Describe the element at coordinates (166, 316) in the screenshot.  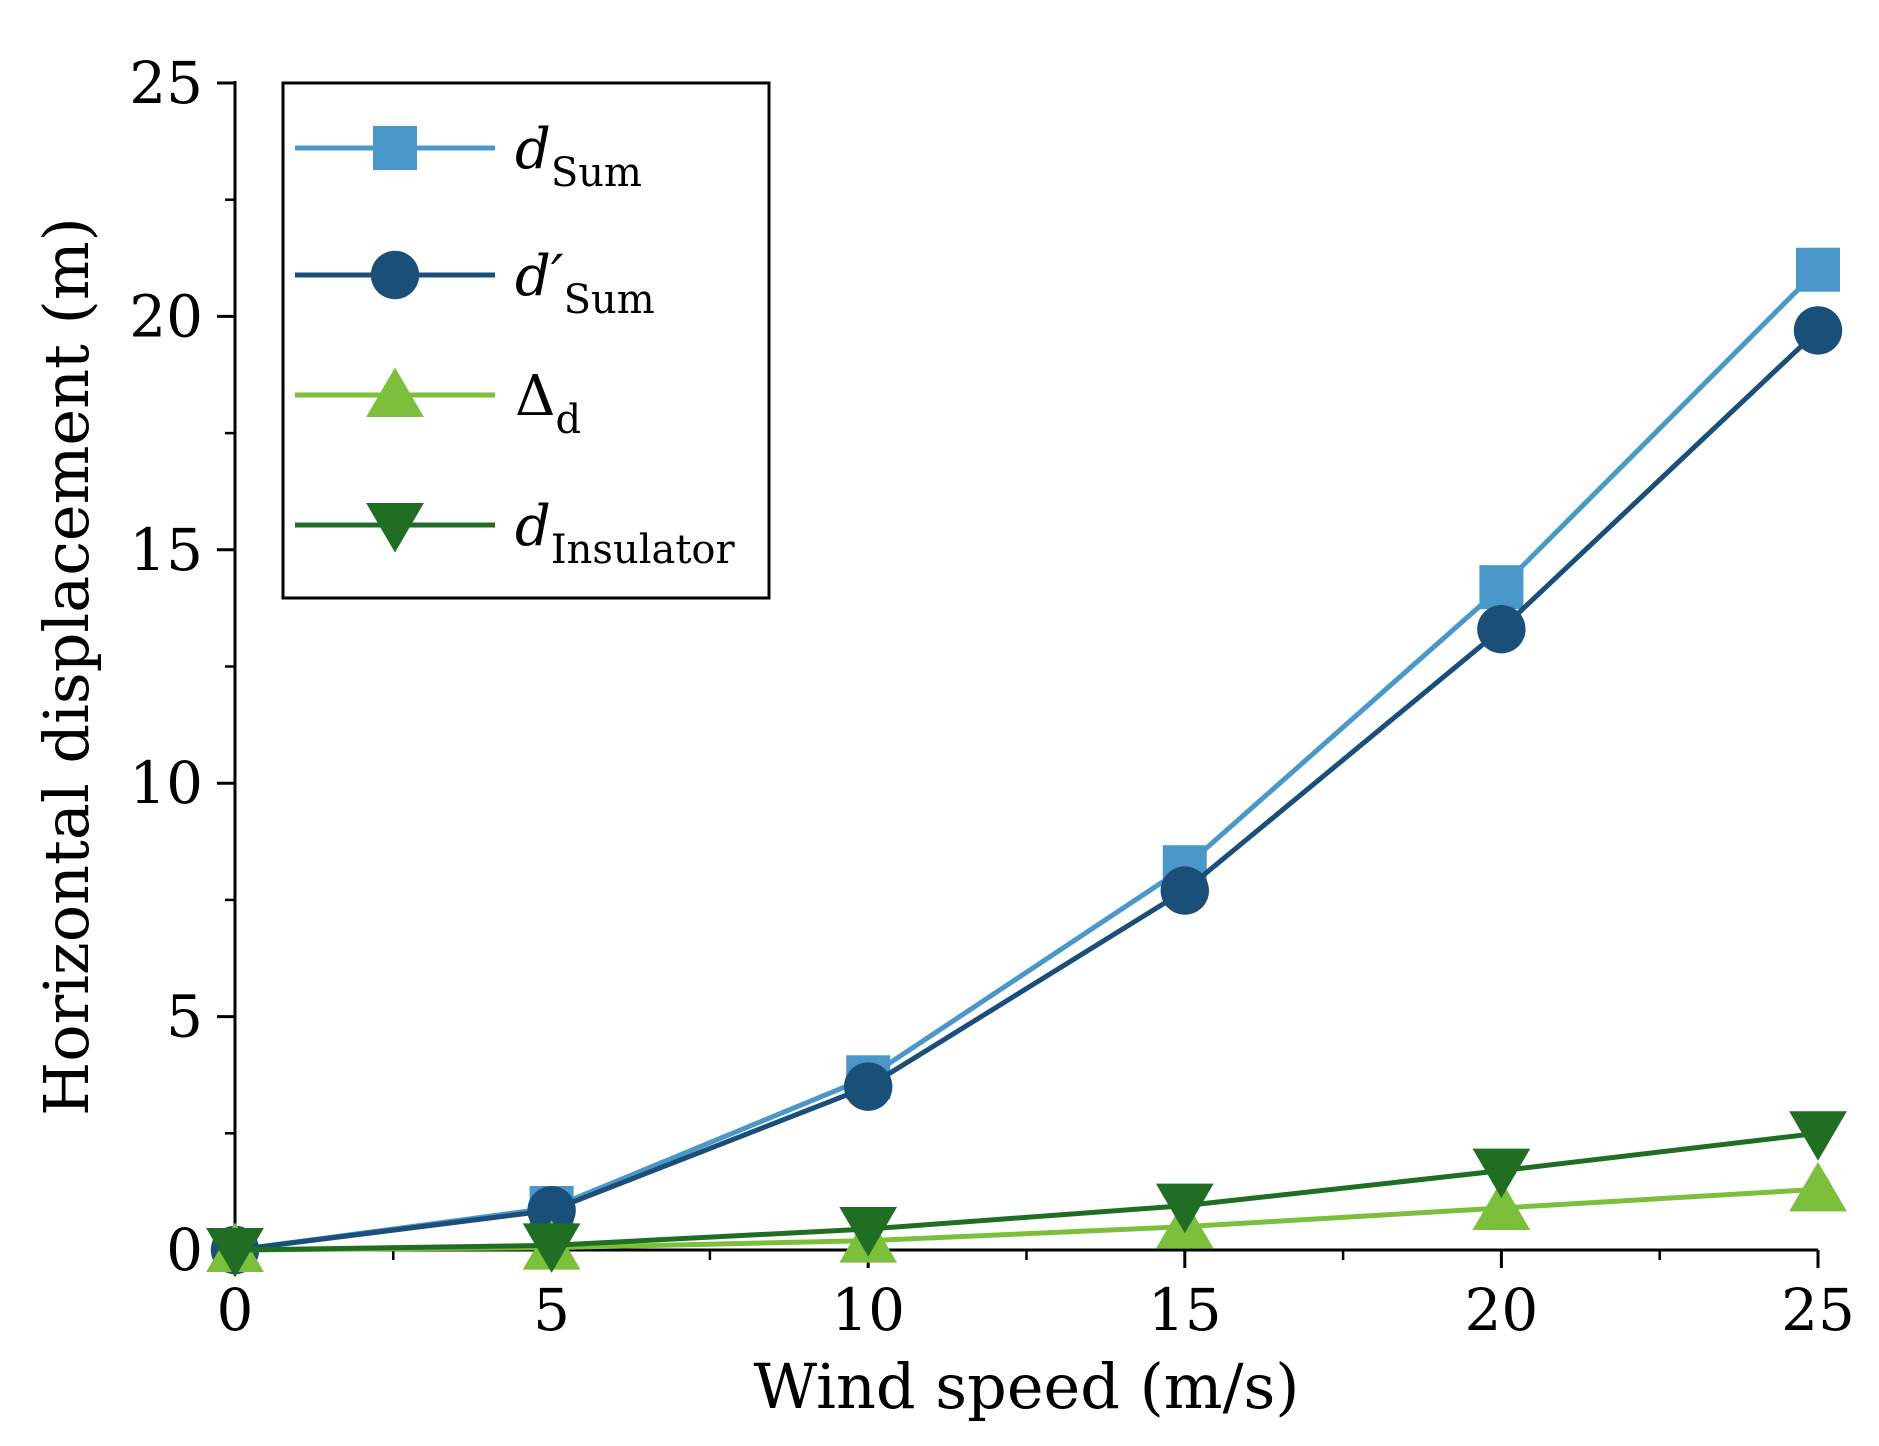
I see `y-tick-label: 20` at that location.